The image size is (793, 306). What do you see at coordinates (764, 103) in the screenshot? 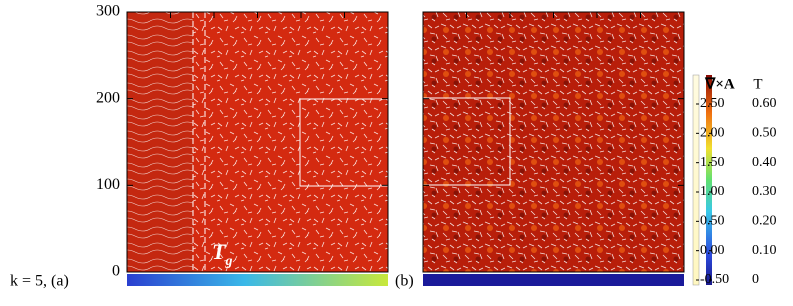
I see `colorbar-tick-label: 0.60` at bounding box center [764, 103].